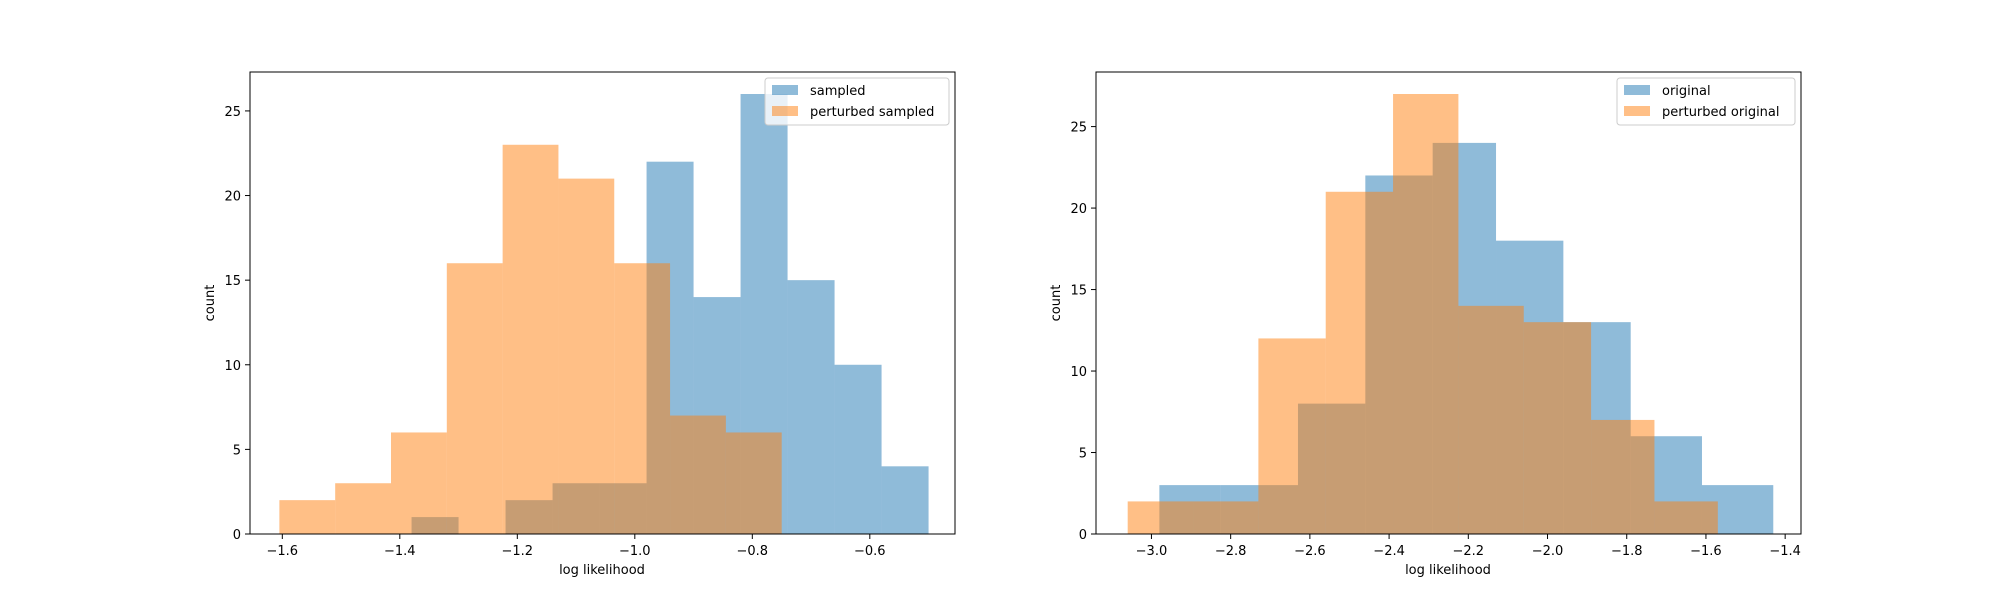 This screenshot has width=2000, height=600. Describe the element at coordinates (1637, 90) in the screenshot. I see `legend-swatch-original` at that location.